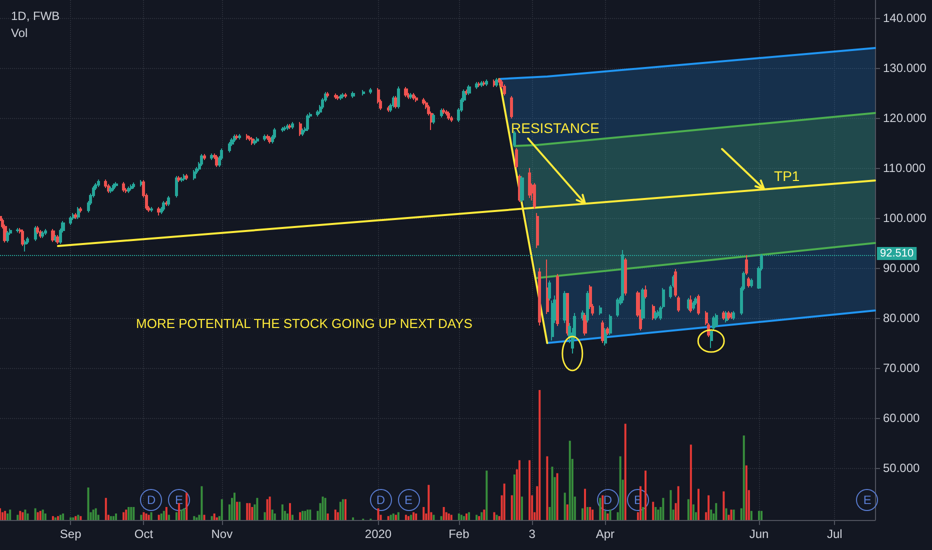  I want to click on annotation: MORE POTENTIAL THE STOCK GOING UP NEXT DAYS, so click(304, 324).